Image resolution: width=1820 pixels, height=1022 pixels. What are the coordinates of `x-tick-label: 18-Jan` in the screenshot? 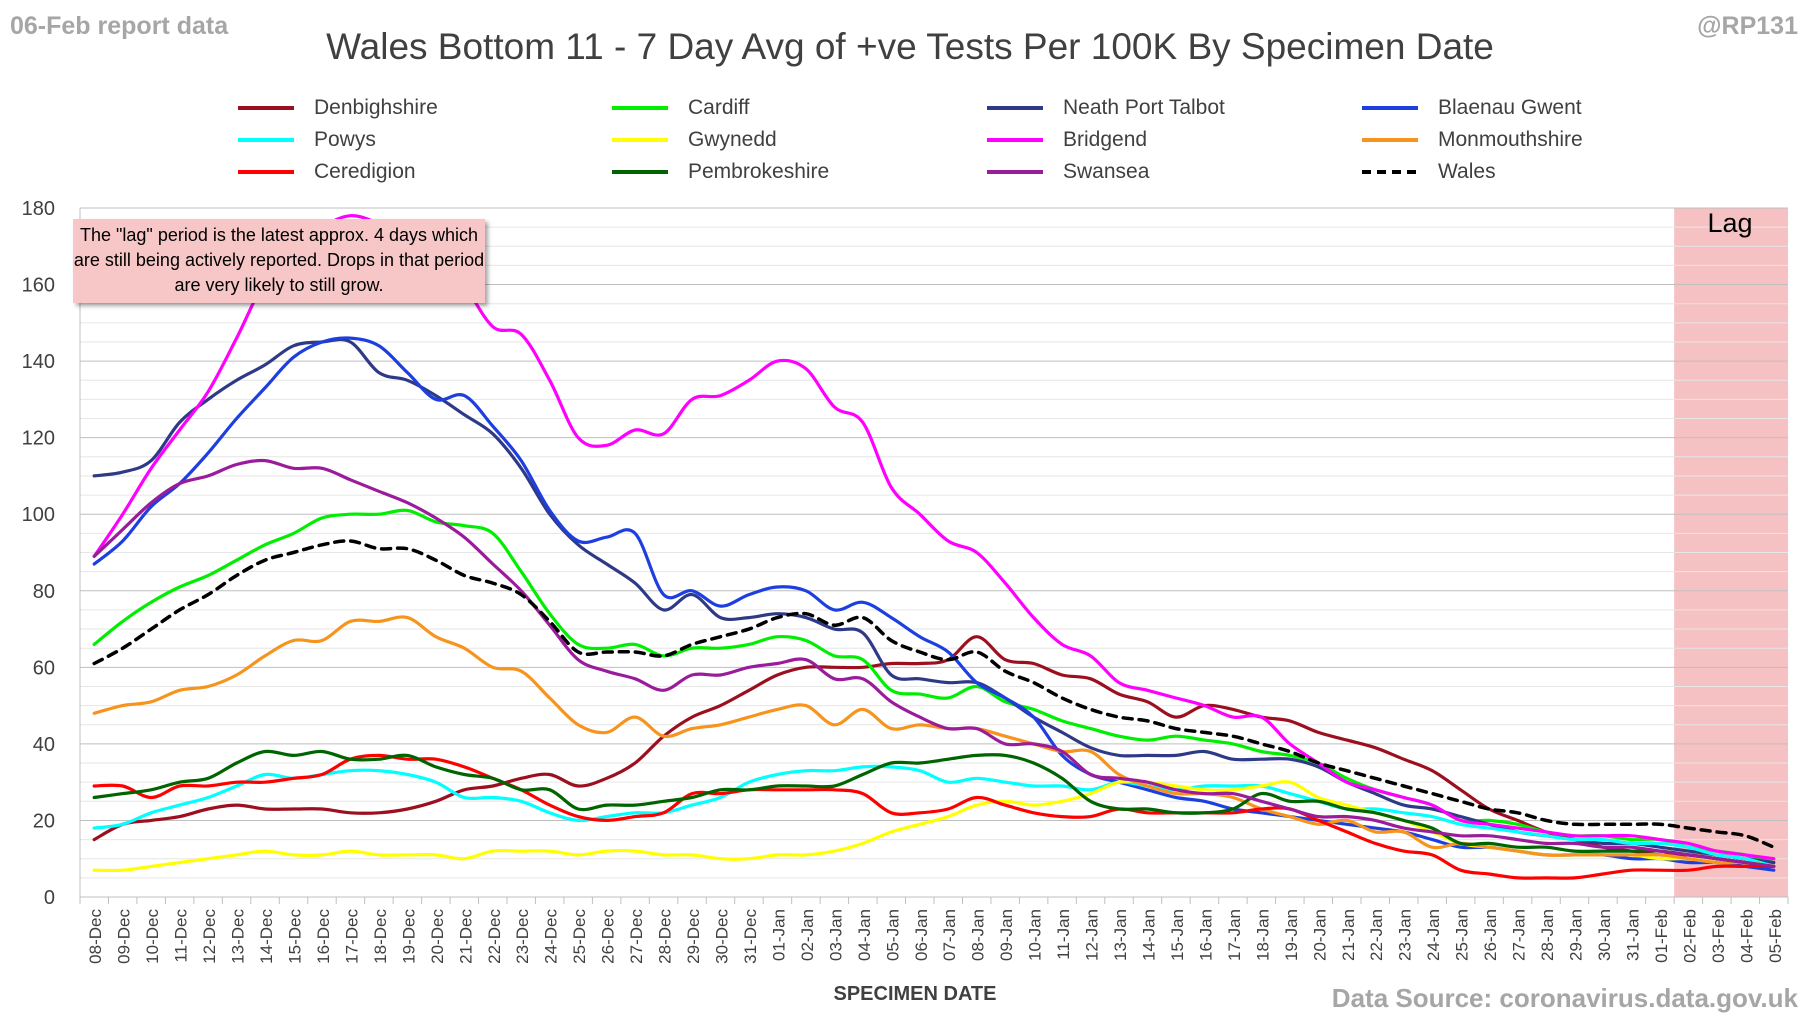 It's located at (1262, 935).